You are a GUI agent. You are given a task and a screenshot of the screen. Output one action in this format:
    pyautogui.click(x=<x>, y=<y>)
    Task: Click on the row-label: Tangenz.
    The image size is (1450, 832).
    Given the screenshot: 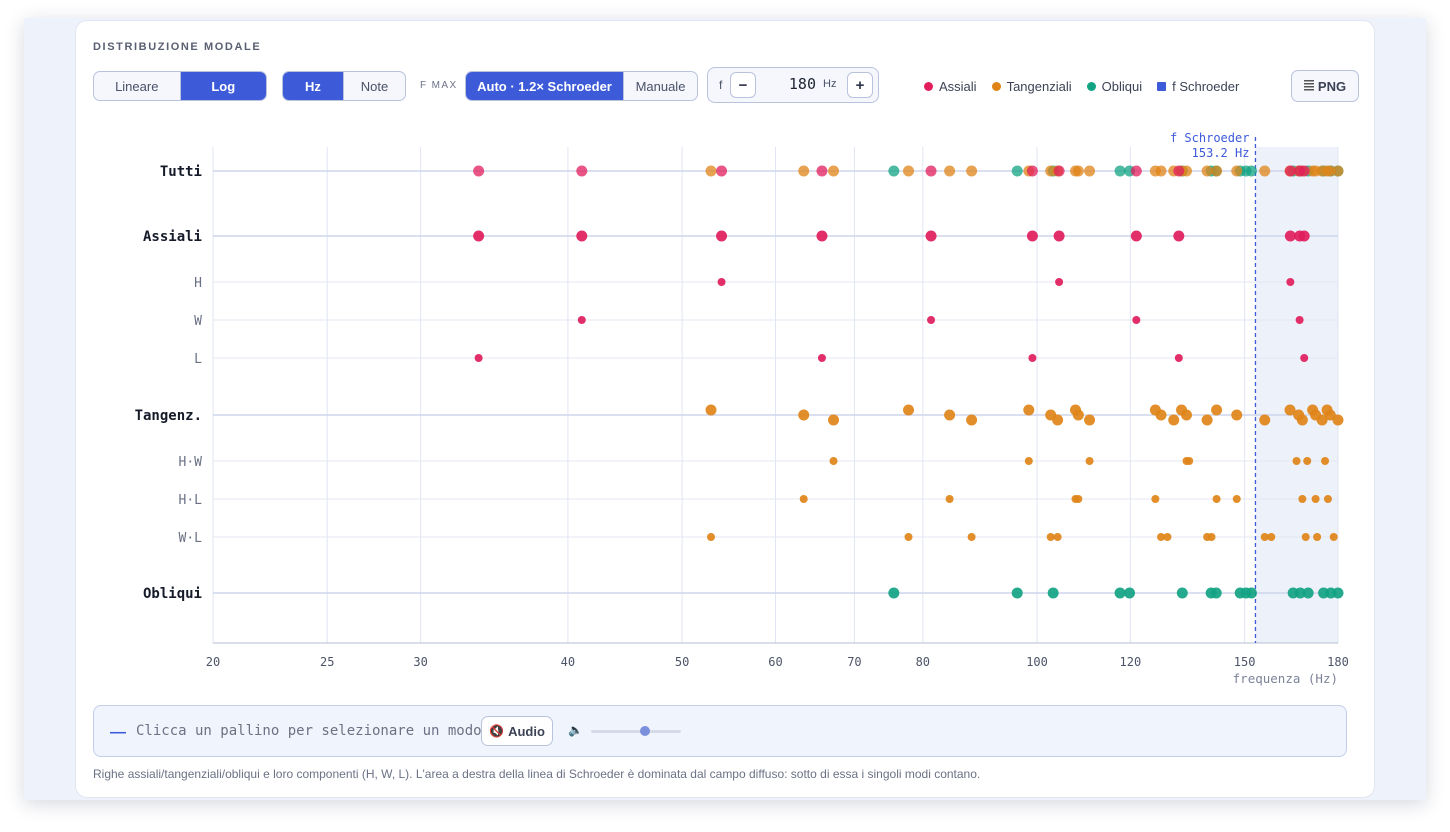 What is the action you would take?
    pyautogui.click(x=168, y=416)
    